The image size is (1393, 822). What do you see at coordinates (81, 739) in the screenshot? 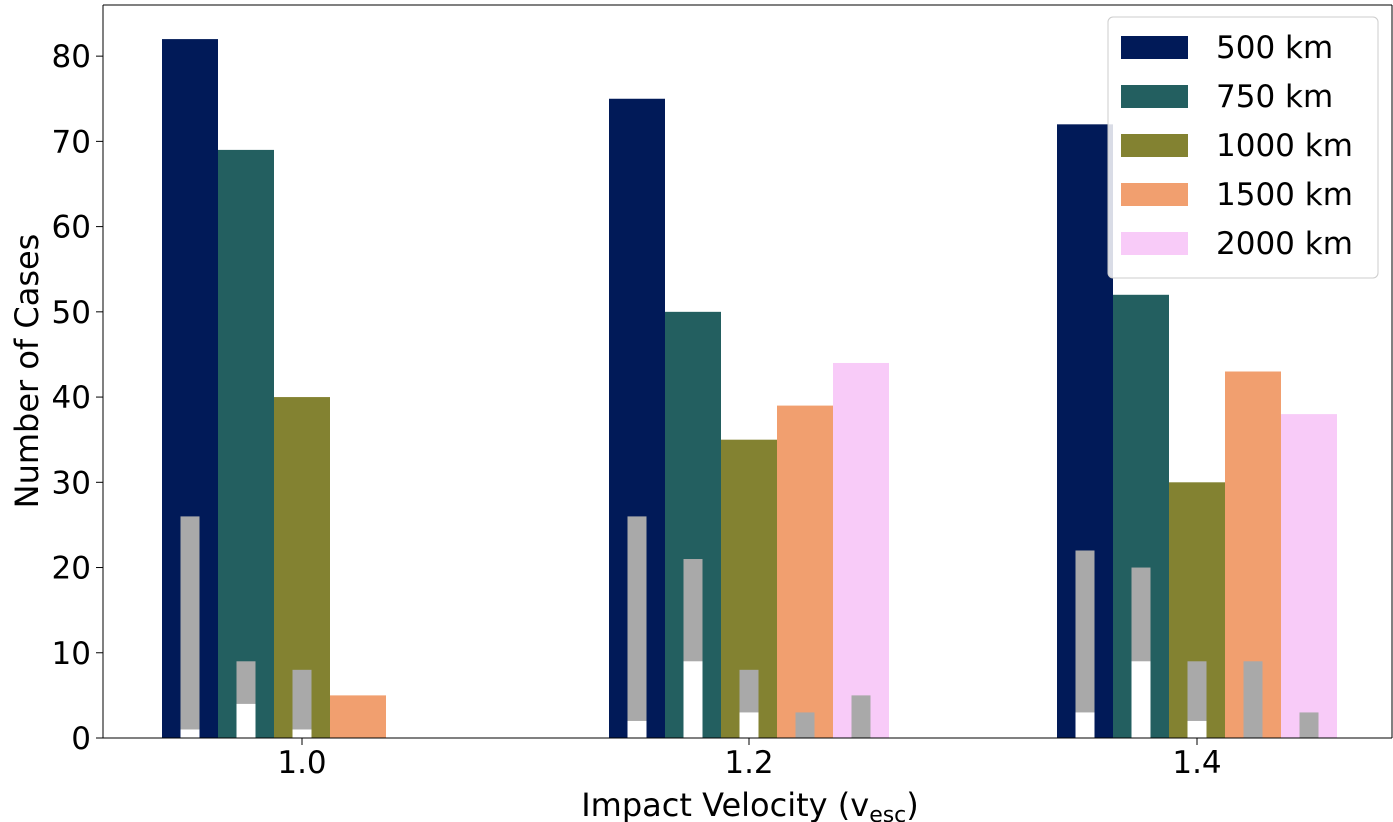
I see `y-tick-label-0: 0` at bounding box center [81, 739].